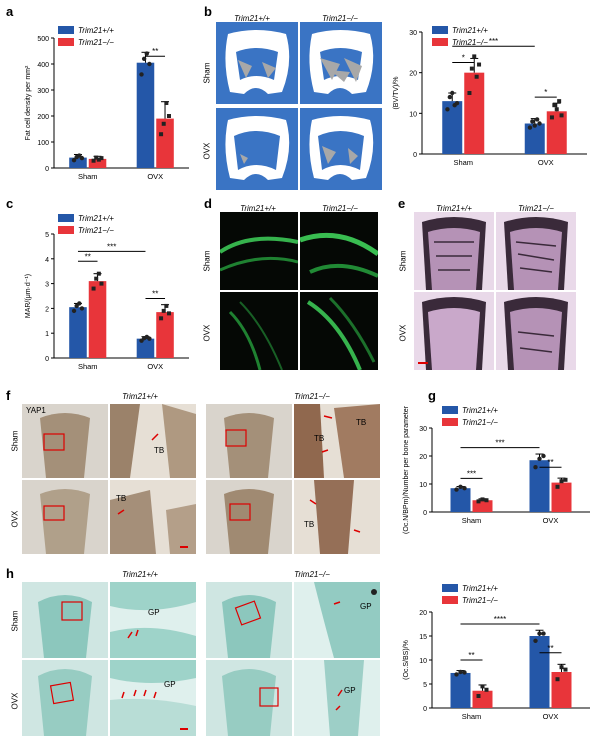  Describe the element at coordinates (47, 309) in the screenshot. I see `y-tick-label: 2` at that location.